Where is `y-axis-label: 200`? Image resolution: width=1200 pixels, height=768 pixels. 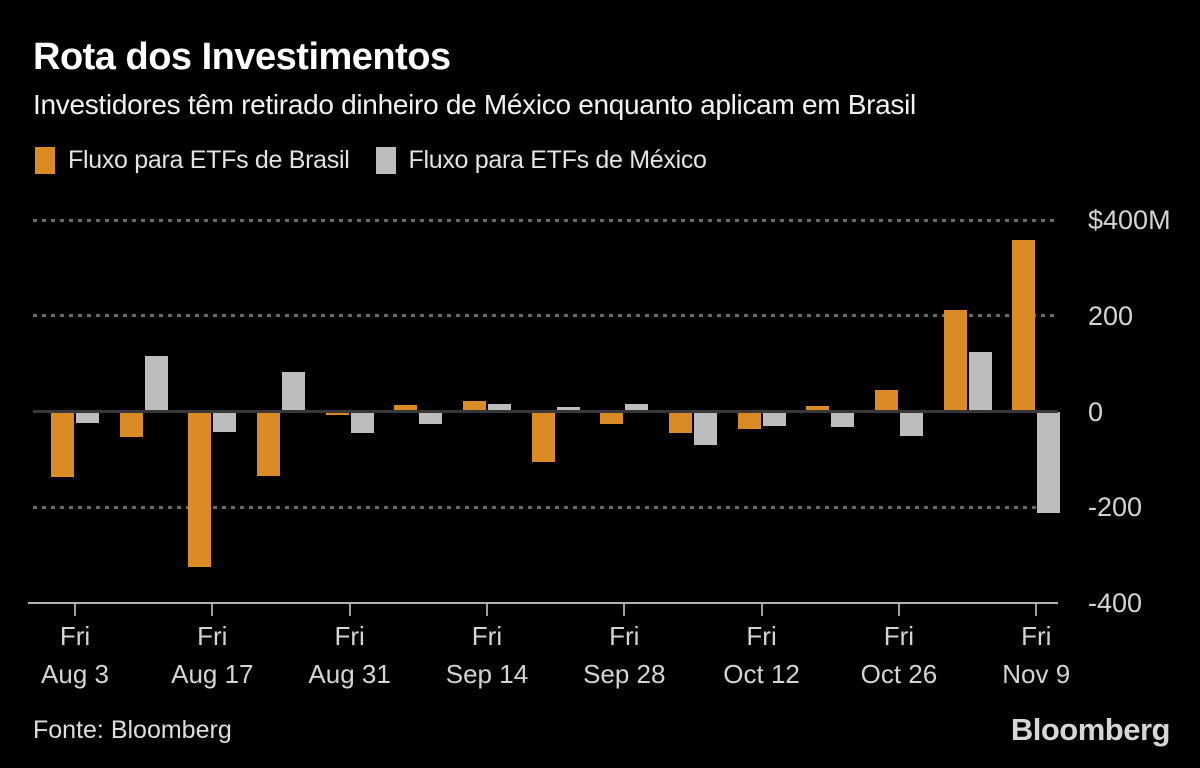 y-axis-label: 200 is located at coordinates (1111, 315).